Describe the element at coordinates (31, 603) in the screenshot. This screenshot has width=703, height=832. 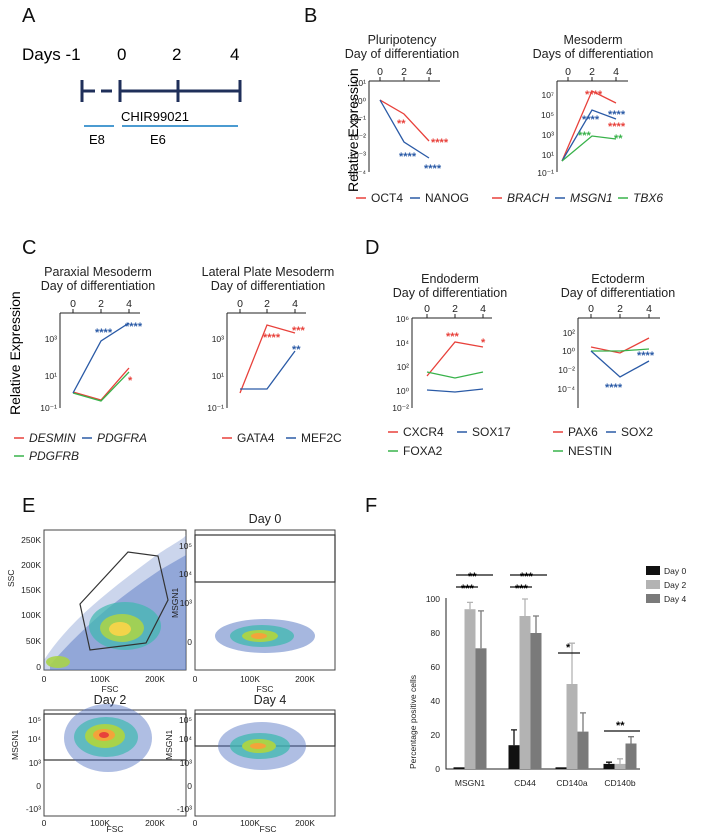
I see `yticks: 250K 200K 150K 100K 50K 0` at that location.